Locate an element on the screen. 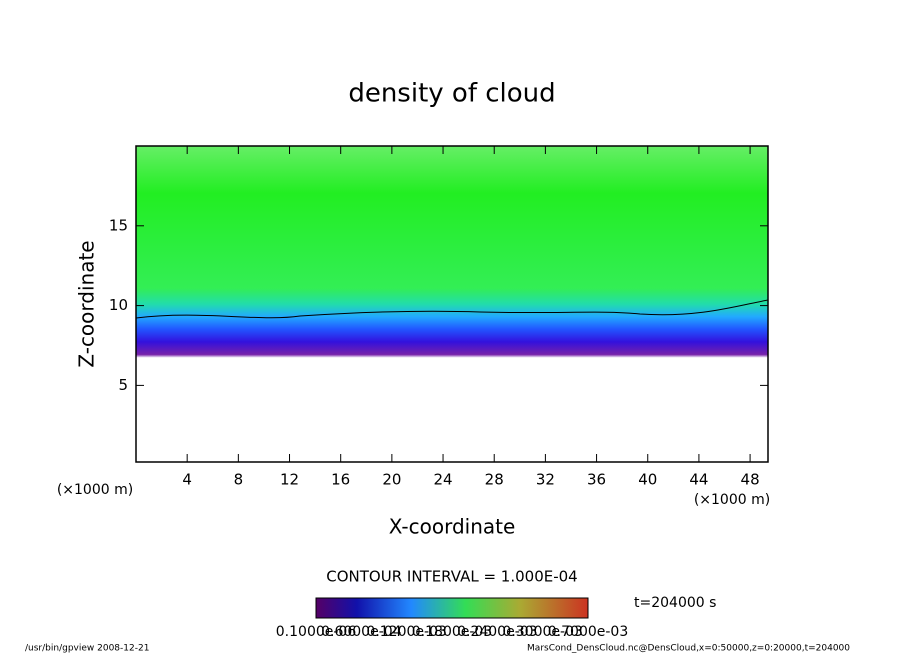  contour-line is located at coordinates (452, 309).